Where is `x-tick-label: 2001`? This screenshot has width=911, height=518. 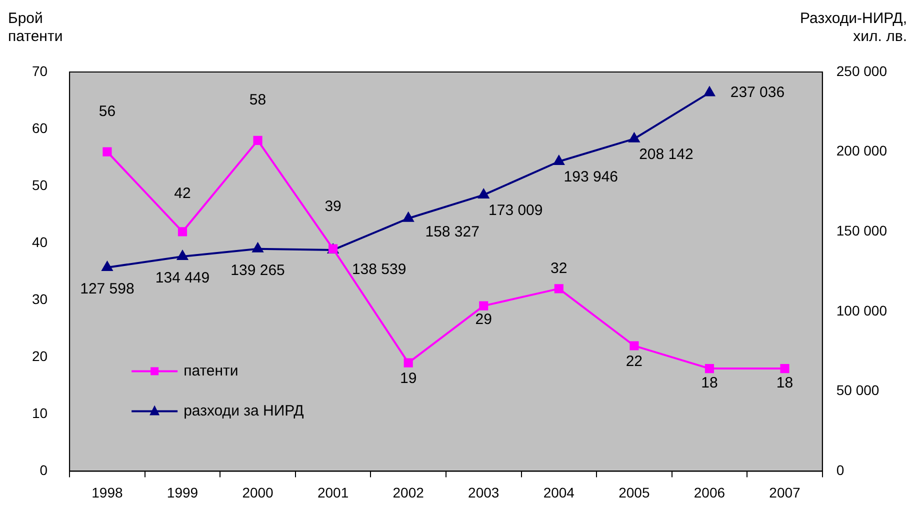
x-tick-label: 2001 is located at coordinates (333, 492).